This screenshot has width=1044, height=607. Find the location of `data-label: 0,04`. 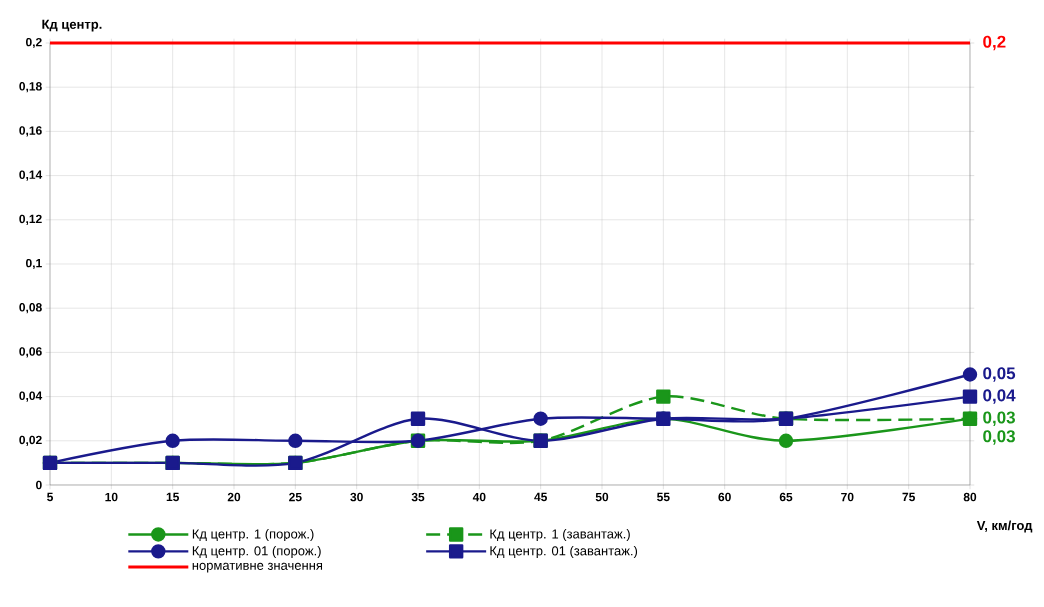

data-label: 0,04 is located at coordinates (999, 396).